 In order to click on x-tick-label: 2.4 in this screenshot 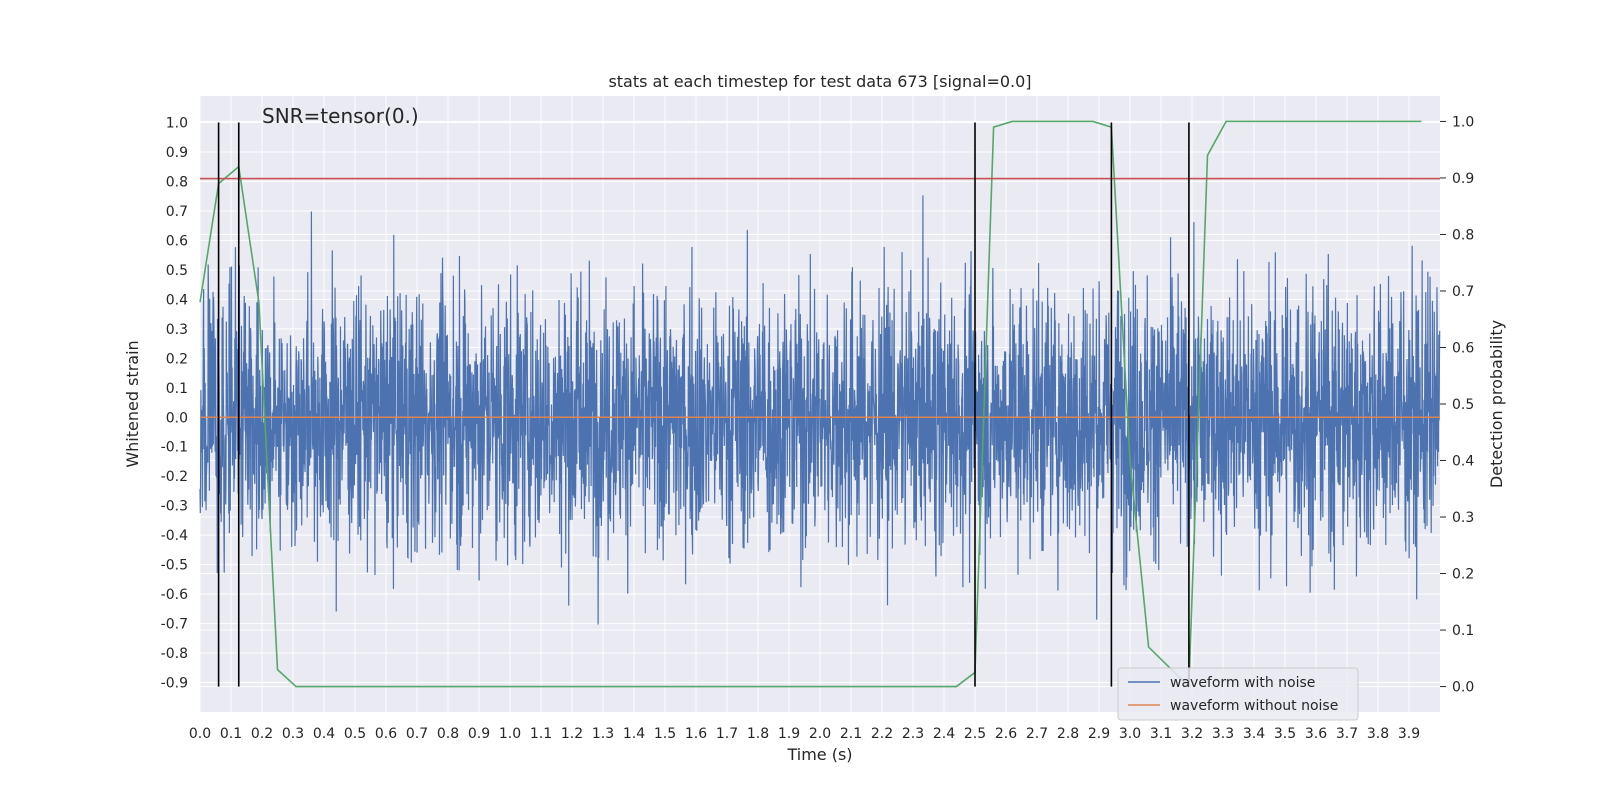, I will do `click(944, 734)`.